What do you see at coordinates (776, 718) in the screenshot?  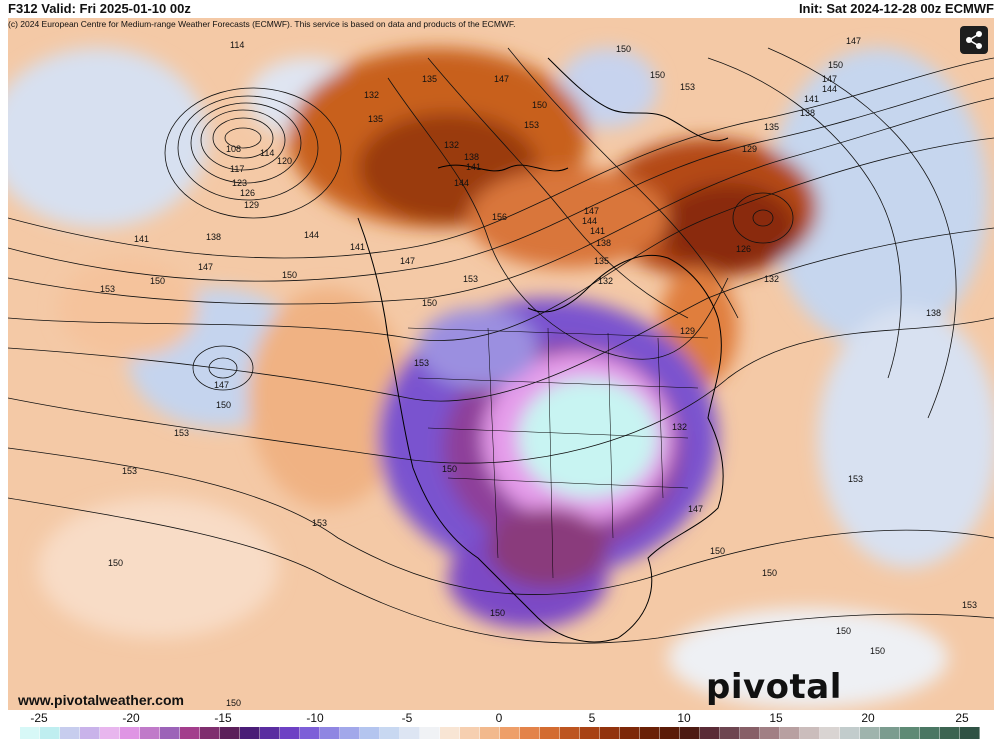 I see `colorbar-tick: 15` at bounding box center [776, 718].